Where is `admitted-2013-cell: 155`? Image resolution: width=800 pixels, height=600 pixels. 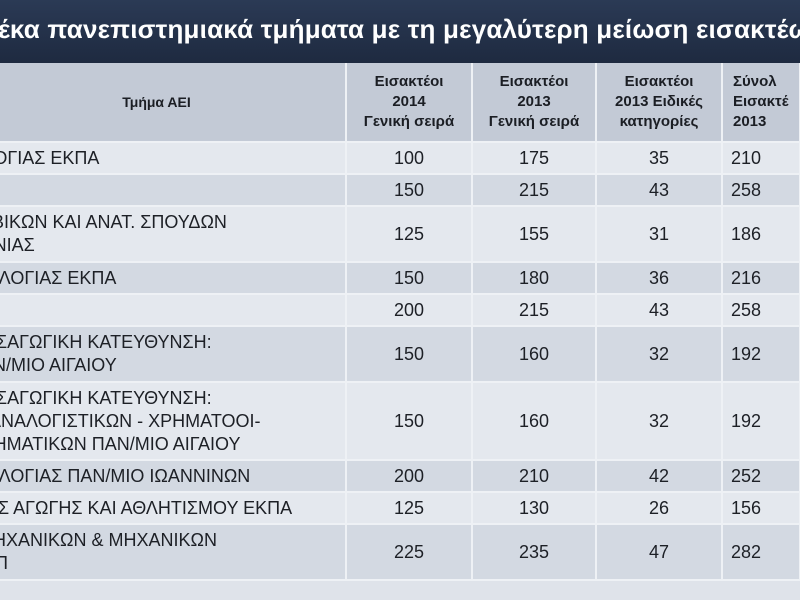 admitted-2013-cell: 155 is located at coordinates (534, 234).